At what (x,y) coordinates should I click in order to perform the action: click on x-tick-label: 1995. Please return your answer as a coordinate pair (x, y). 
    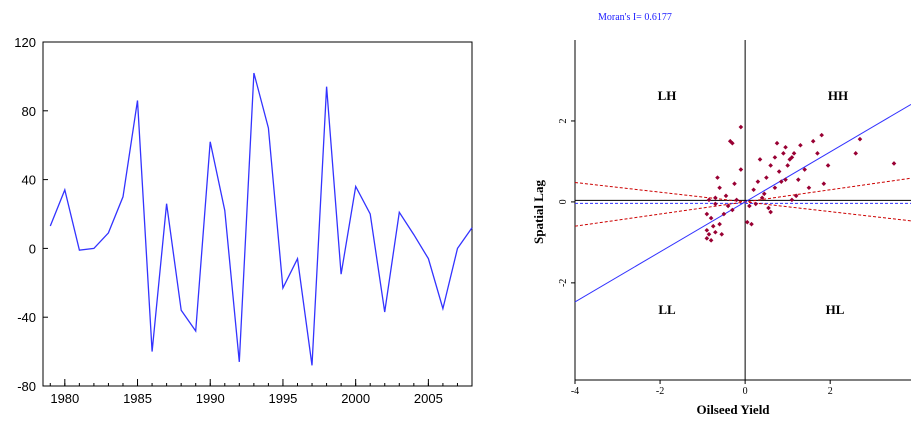
    Looking at the image, I should click on (282, 398).